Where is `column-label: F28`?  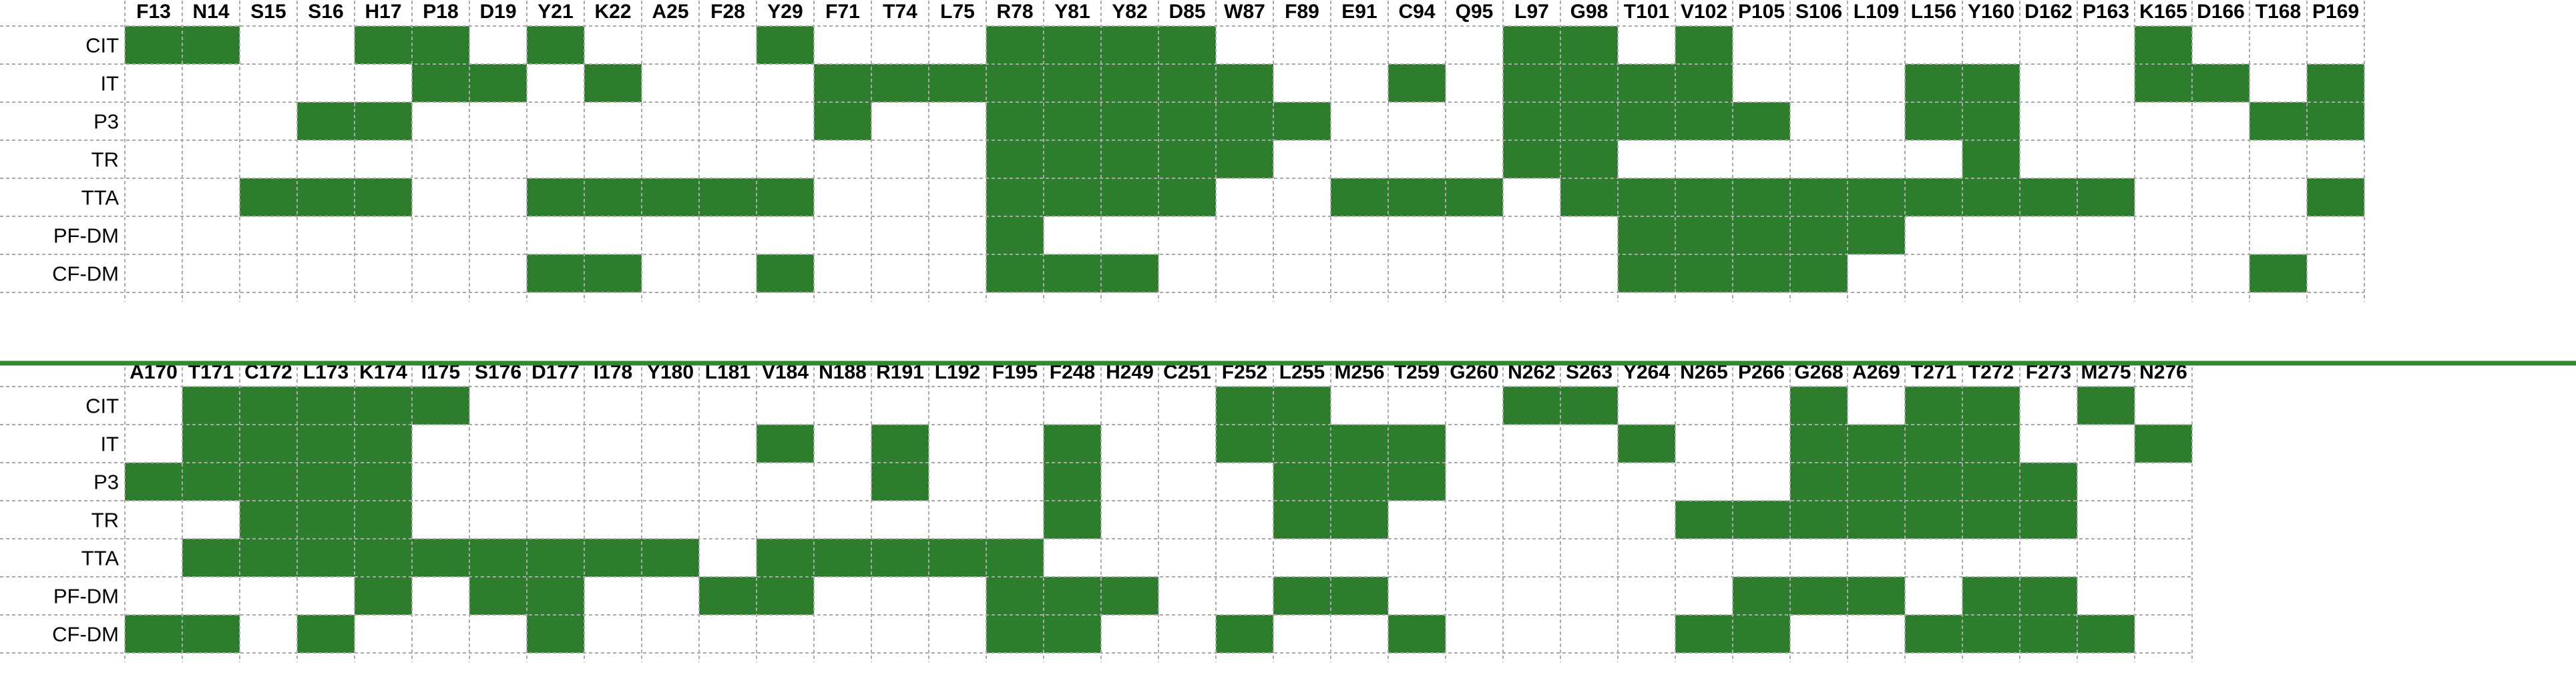 column-label: F28 is located at coordinates (728, 12).